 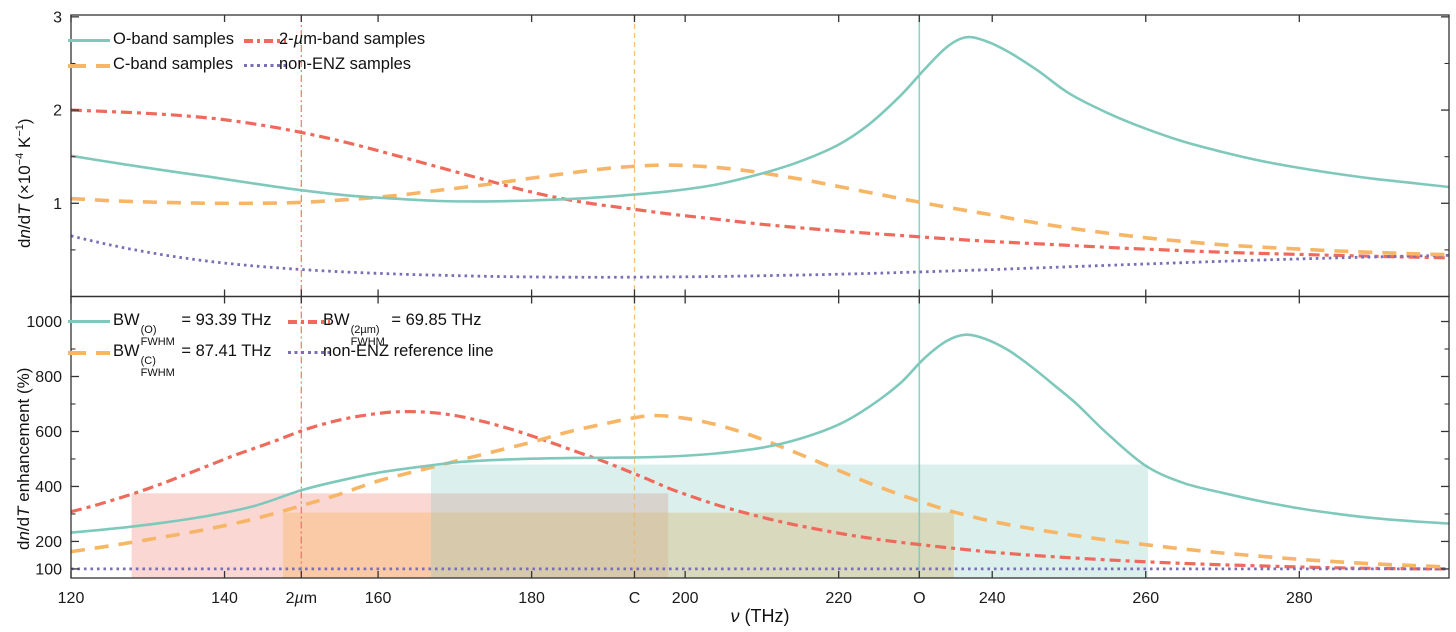 What do you see at coordinates (157, 336) in the screenshot?
I see `stacked-sup-sub: (O) FWHM` at bounding box center [157, 336].